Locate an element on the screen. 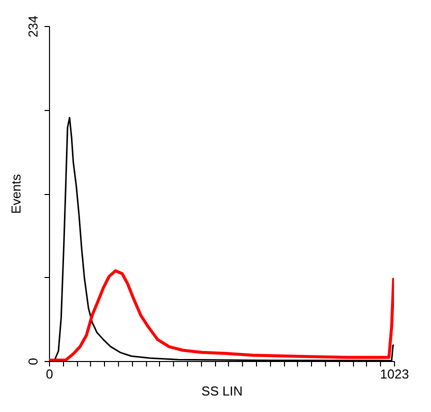 The width and height of the screenshot is (431, 412). x-tick-label: 1023 is located at coordinates (394, 374).